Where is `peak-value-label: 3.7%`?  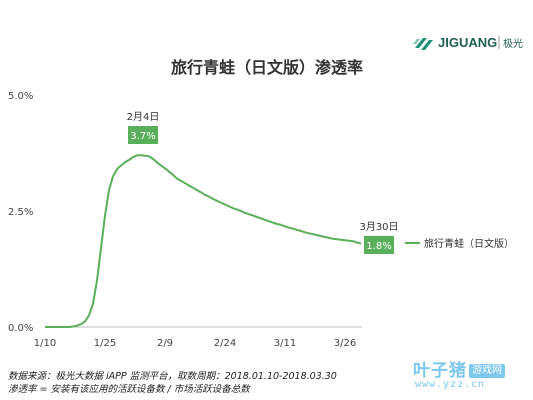
peak-value-label: 3.7% is located at coordinates (142, 136).